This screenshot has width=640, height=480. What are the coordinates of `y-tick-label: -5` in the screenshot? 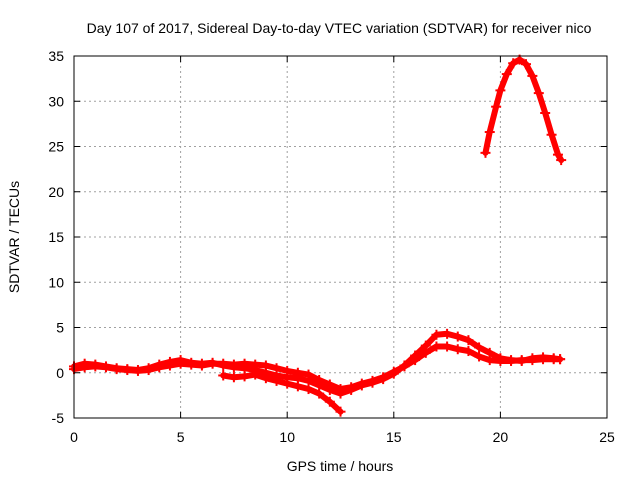 It's located at (58, 418).